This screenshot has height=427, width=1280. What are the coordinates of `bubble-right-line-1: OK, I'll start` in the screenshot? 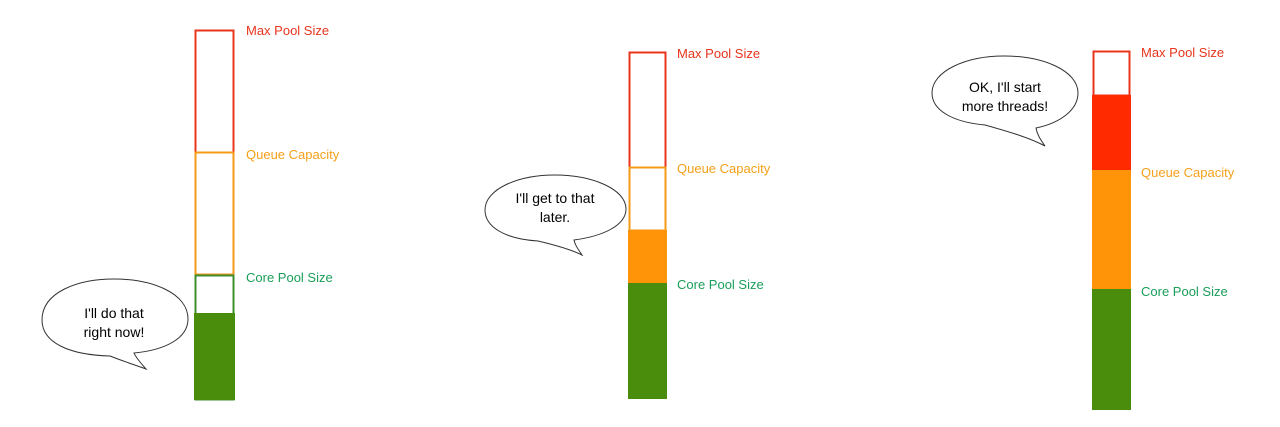 It's located at (1005, 87).